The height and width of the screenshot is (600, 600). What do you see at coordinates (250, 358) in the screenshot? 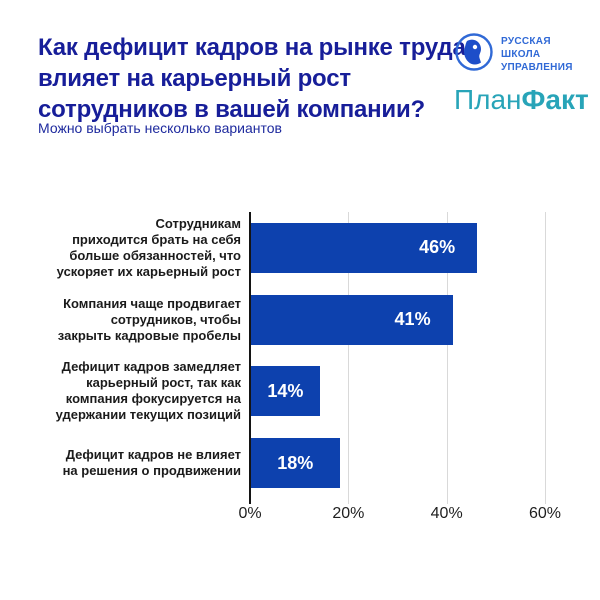
I see `y-axis-line` at bounding box center [250, 358].